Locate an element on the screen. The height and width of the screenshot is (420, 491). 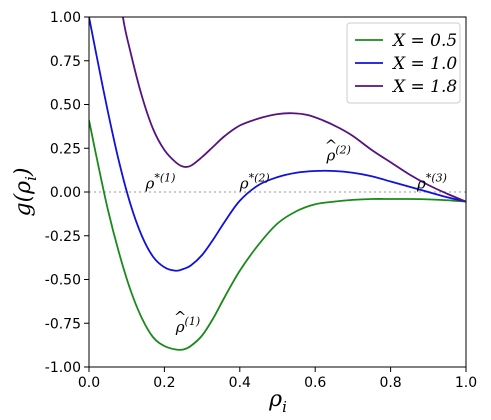
x-axis-label: ρi is located at coordinates (277, 401).